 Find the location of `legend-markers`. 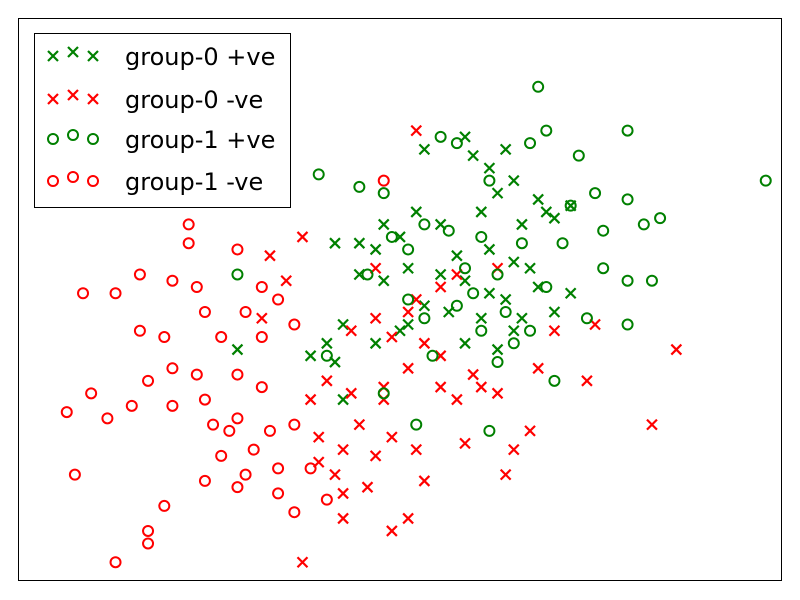

legend-markers is located at coordinates (73, 116).